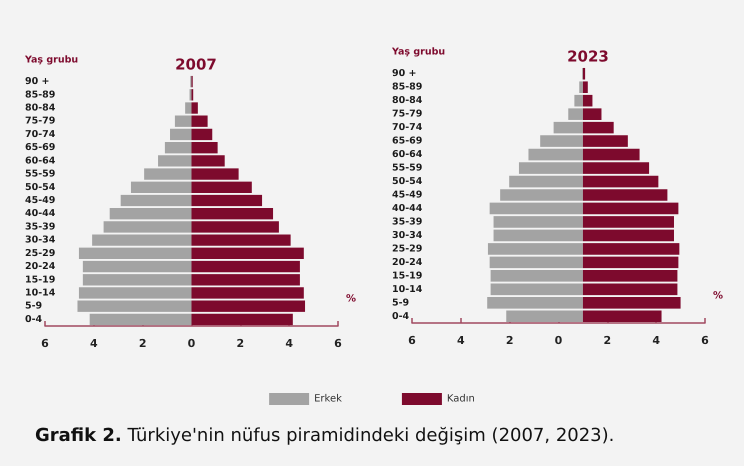 The width and height of the screenshot is (744, 466). What do you see at coordinates (196, 65) in the screenshot?
I see `chart-title: 2007` at bounding box center [196, 65].